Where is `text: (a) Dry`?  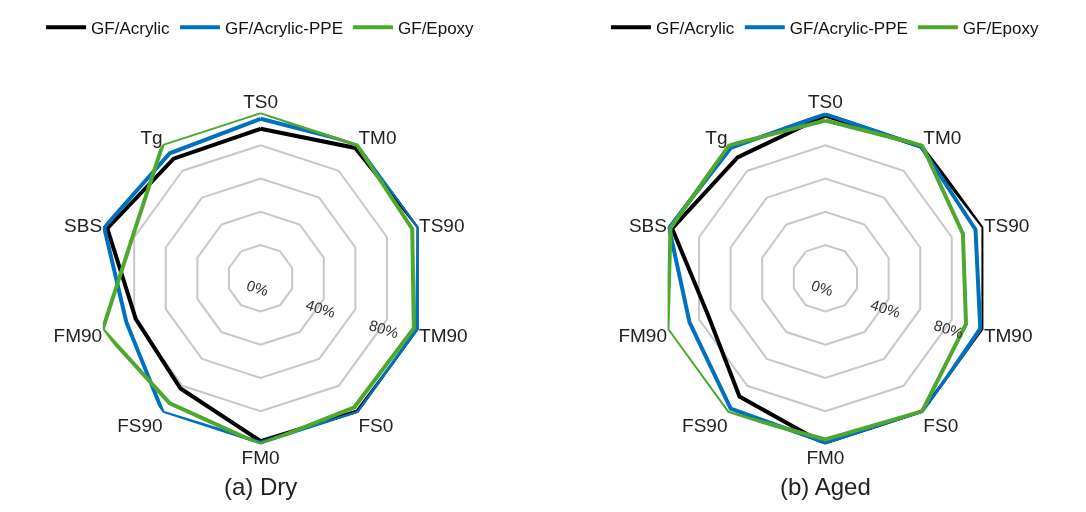 text: (a) Dry is located at coordinates (261, 486).